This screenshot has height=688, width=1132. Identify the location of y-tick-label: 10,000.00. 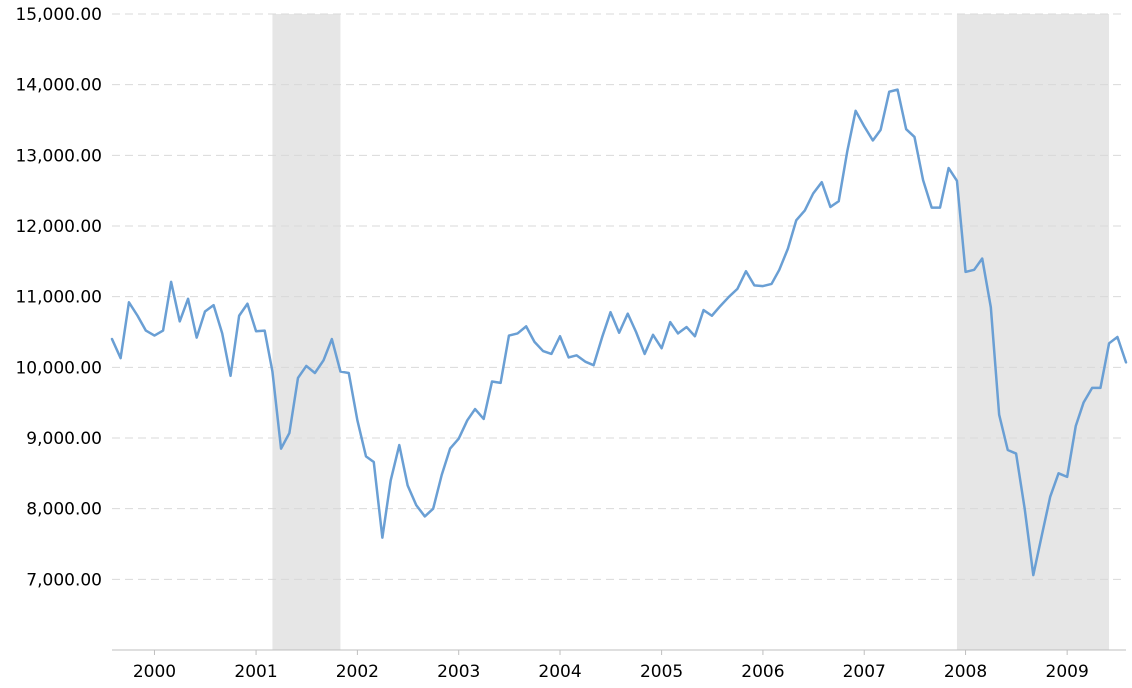
(58, 368).